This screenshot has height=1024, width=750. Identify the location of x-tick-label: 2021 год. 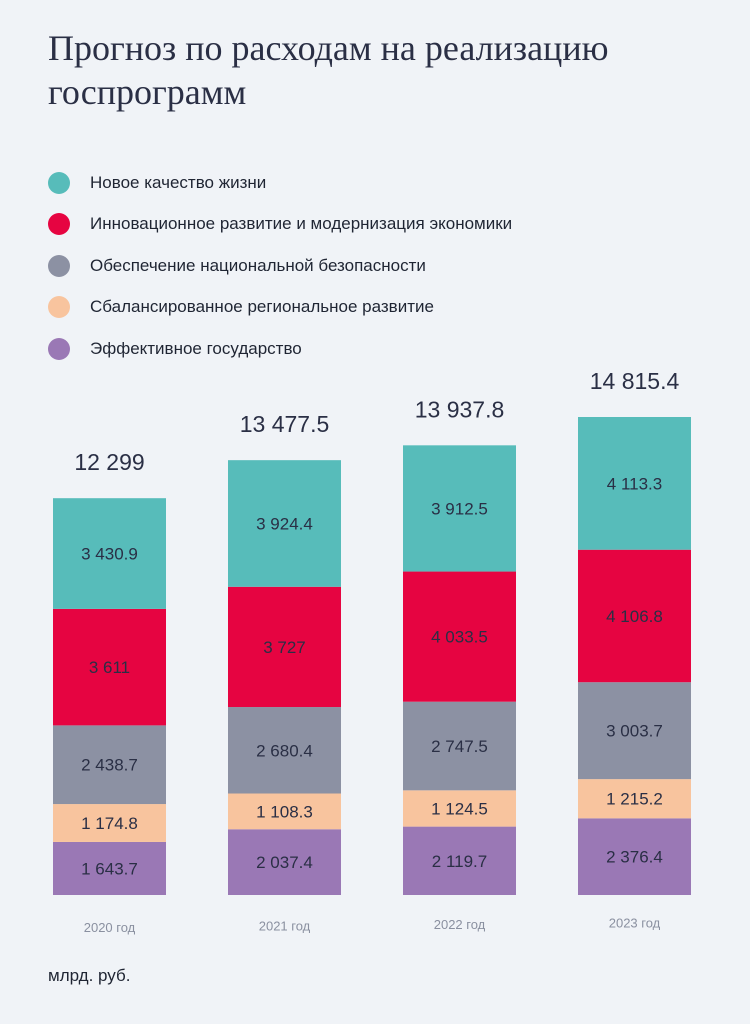
(285, 926).